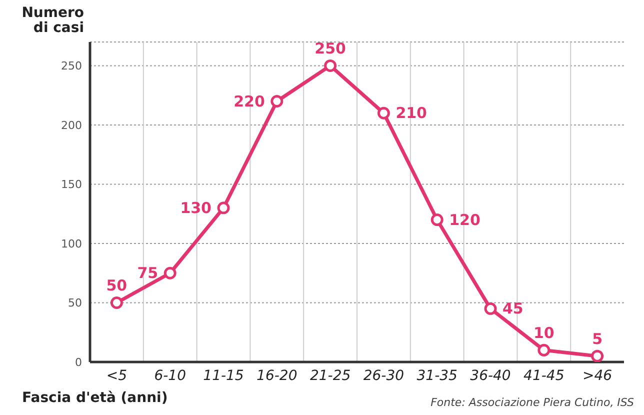  What do you see at coordinates (513, 309) in the screenshot?
I see `data-label: 45` at bounding box center [513, 309].